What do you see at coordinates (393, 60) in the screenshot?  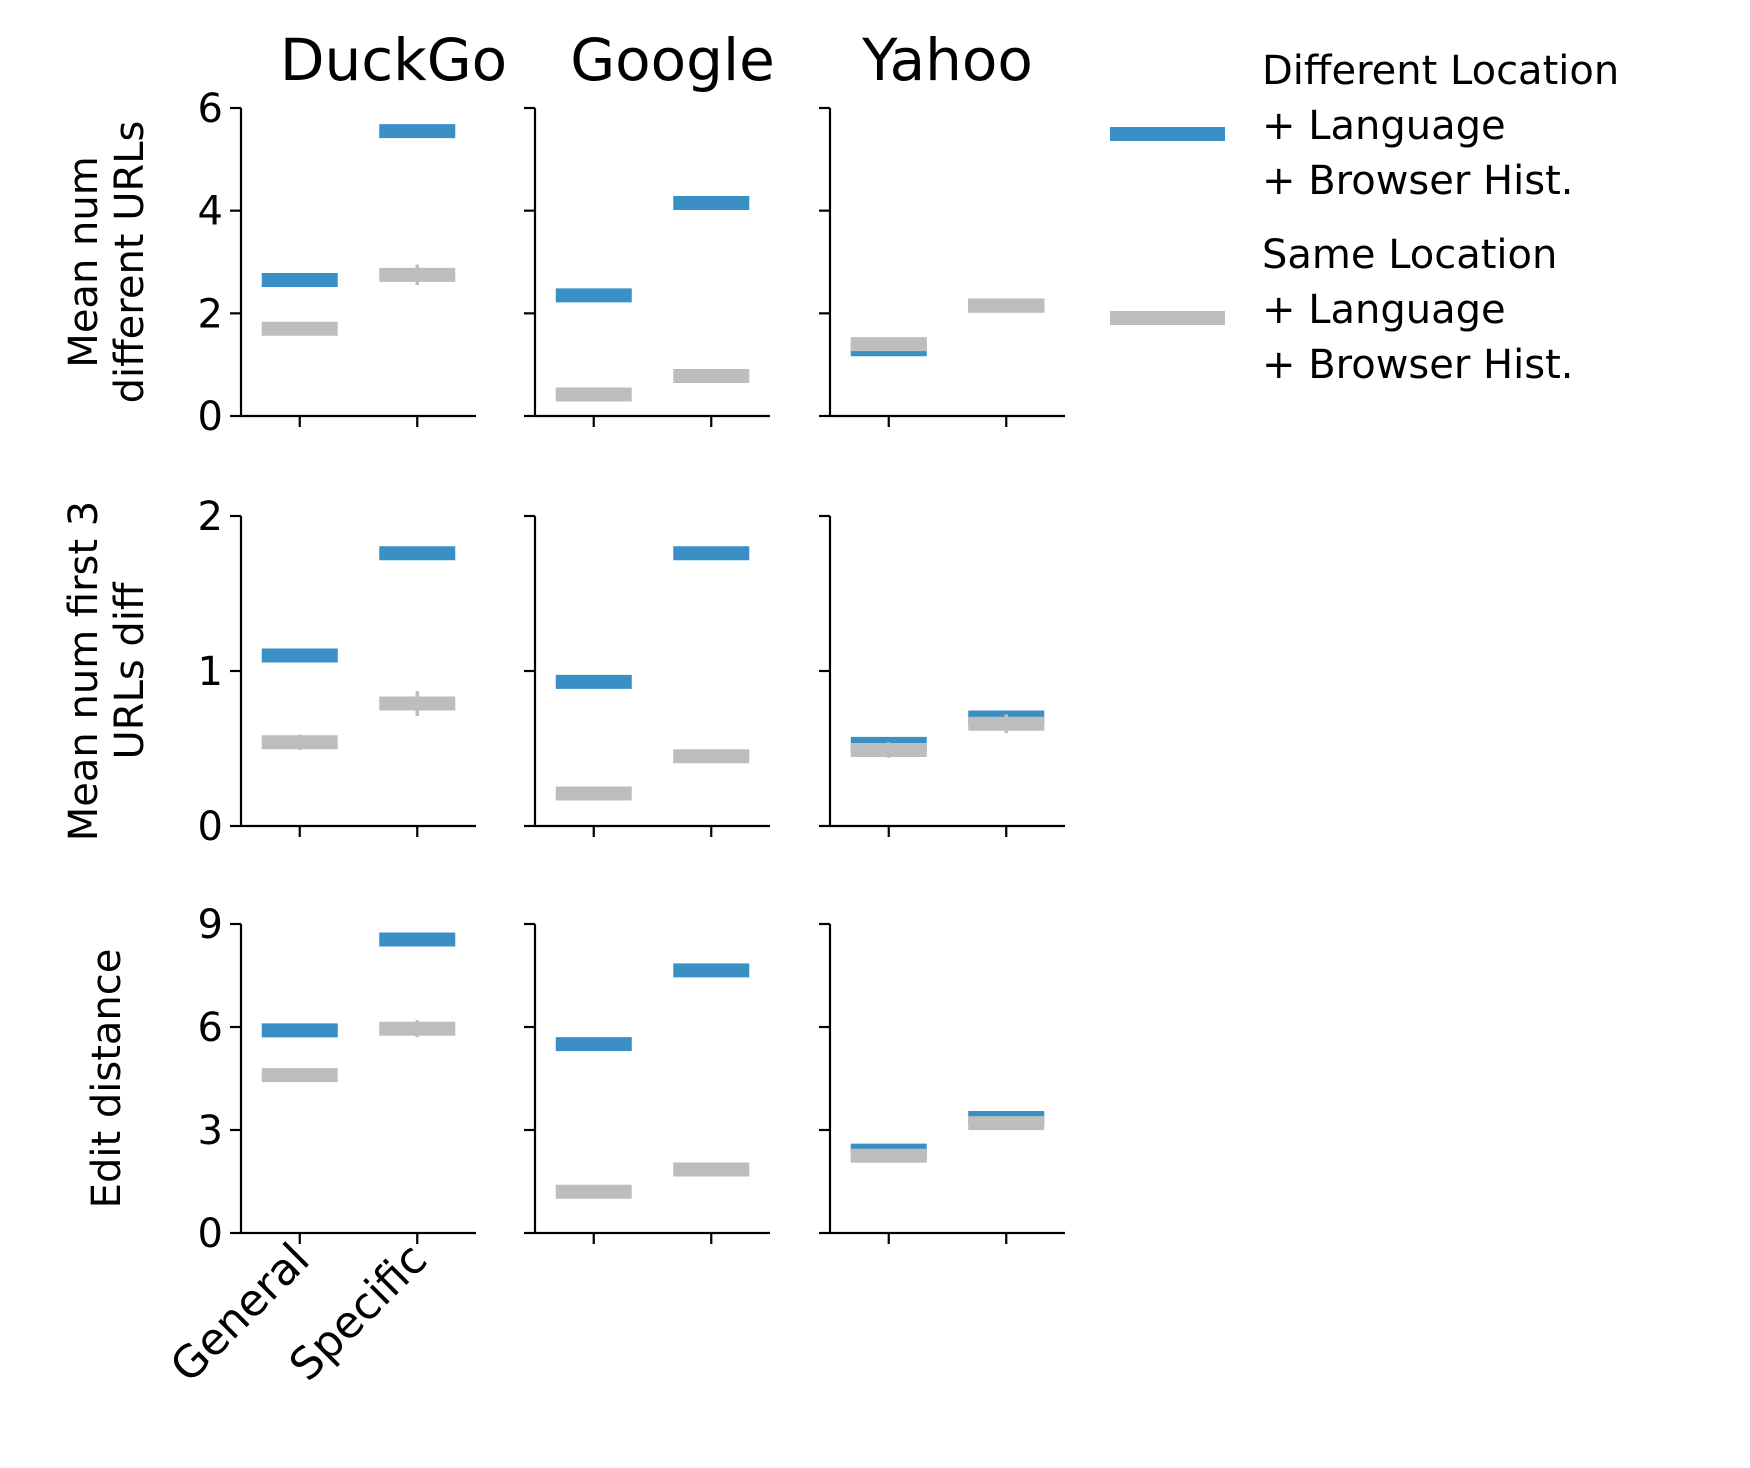 I see `column-title-duckgo: DuckGo` at bounding box center [393, 60].